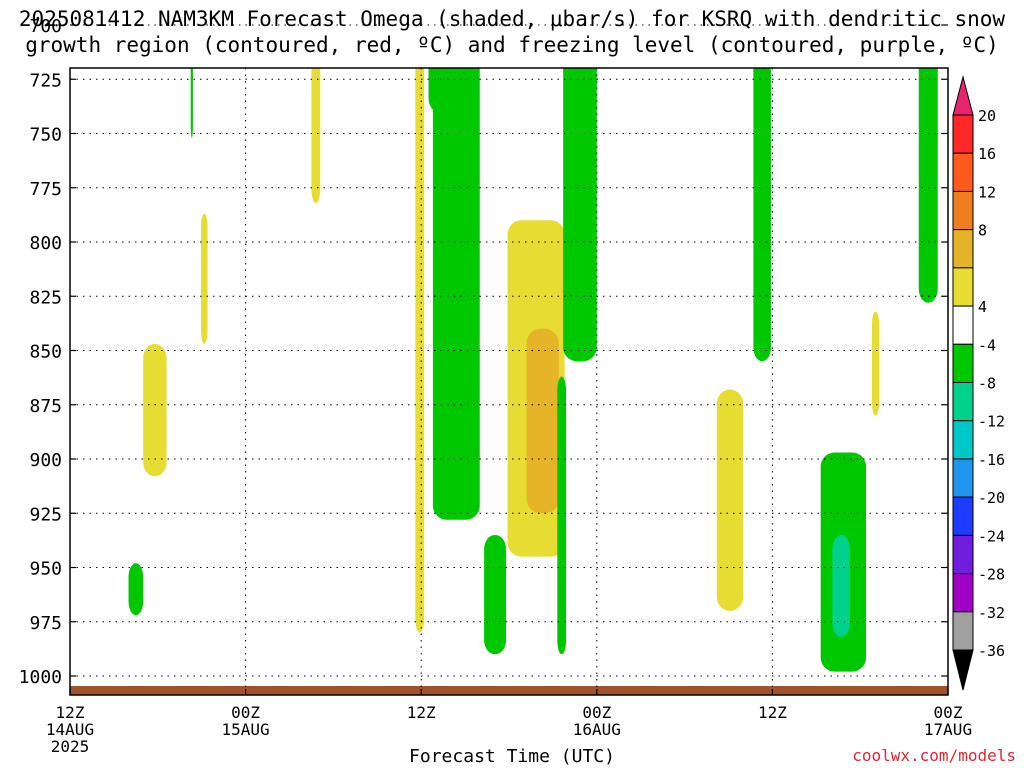 This screenshot has height=768, width=1024. What do you see at coordinates (45, 406) in the screenshot?
I see `y-tick-label: 875` at bounding box center [45, 406].